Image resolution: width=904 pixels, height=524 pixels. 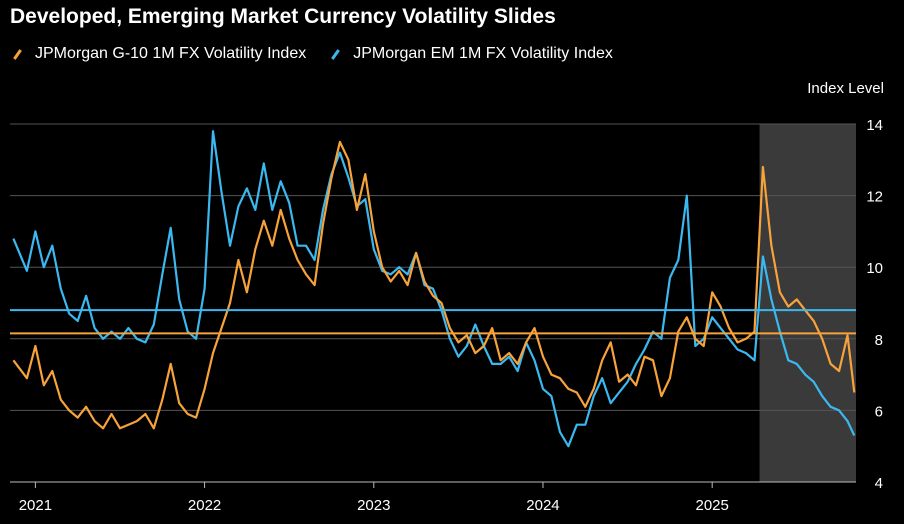 What do you see at coordinates (807, 303) in the screenshot?
I see `shaded-region` at bounding box center [807, 303].